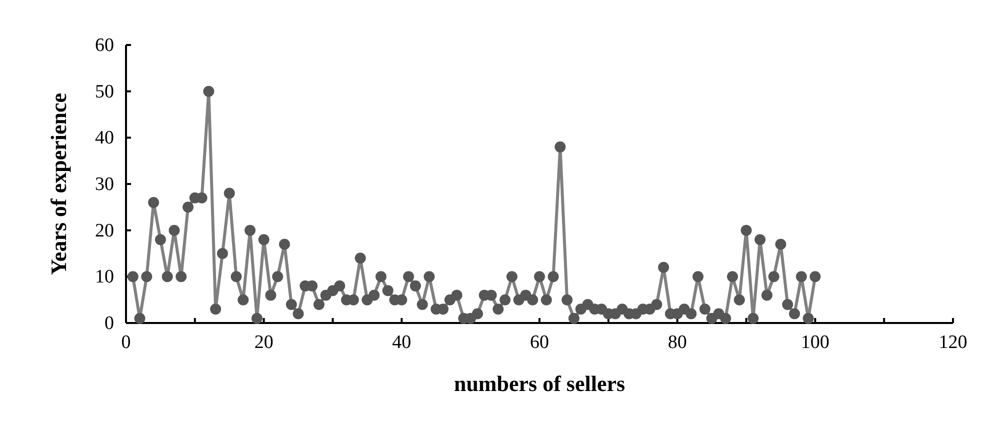 This screenshot has height=427, width=981. Describe the element at coordinates (539, 342) in the screenshot. I see `x-tick-label: 60` at that location.